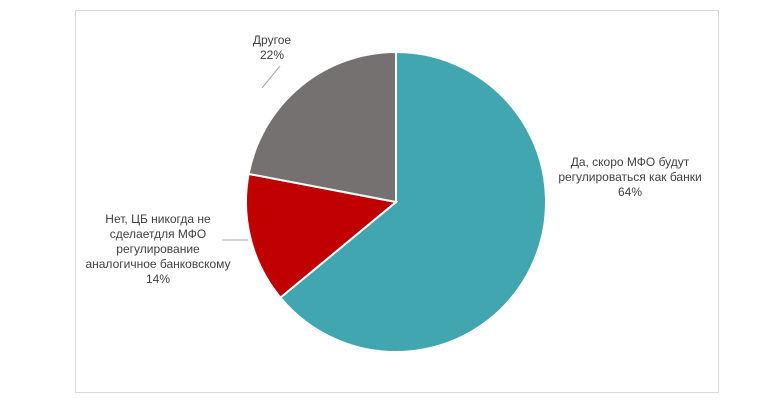 This screenshot has width=780, height=402. What do you see at coordinates (272, 40) in the screenshot?
I see `category-label: Другое` at bounding box center [272, 40].